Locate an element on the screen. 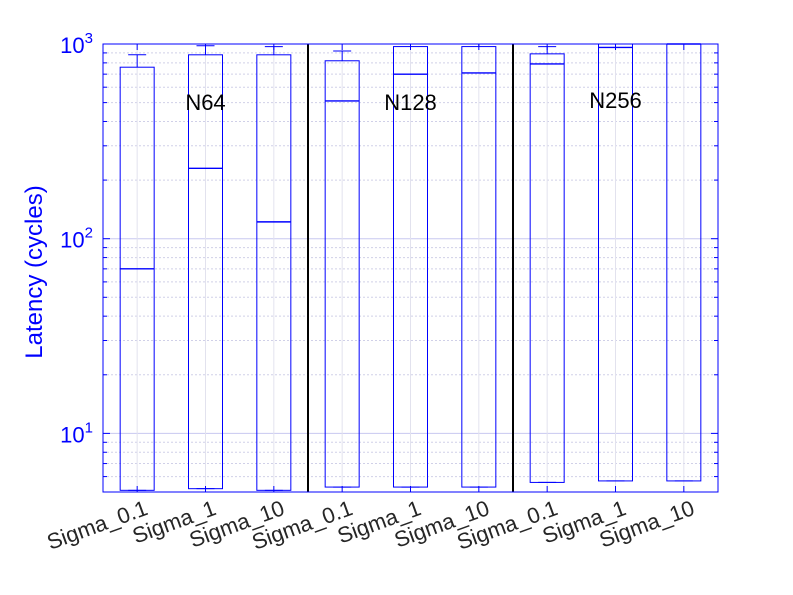 Image resolution: width=793 pixels, height=595 pixels. group-label: N256 is located at coordinates (615, 100).